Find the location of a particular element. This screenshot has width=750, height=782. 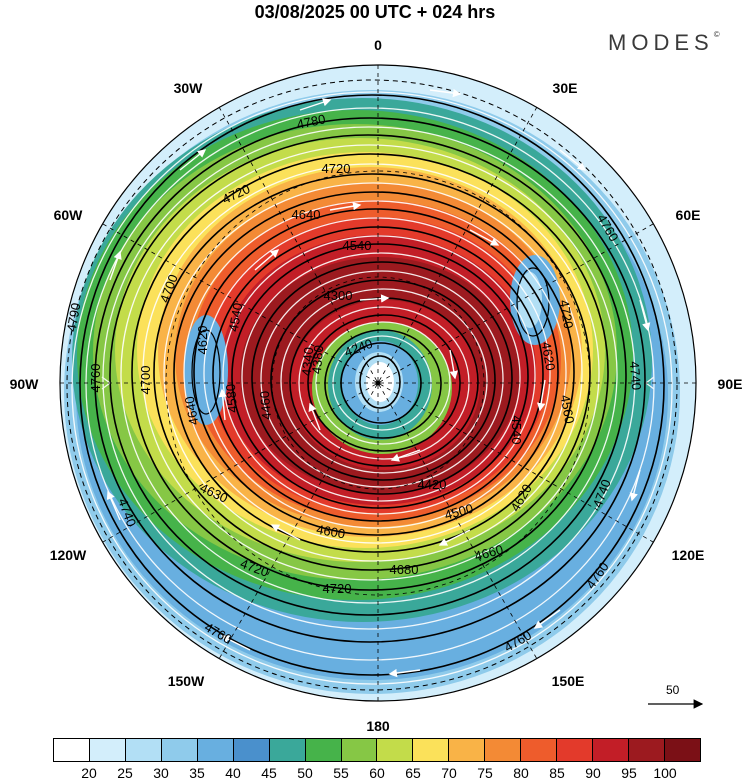

contour-label: 4460 is located at coordinates (265, 405).